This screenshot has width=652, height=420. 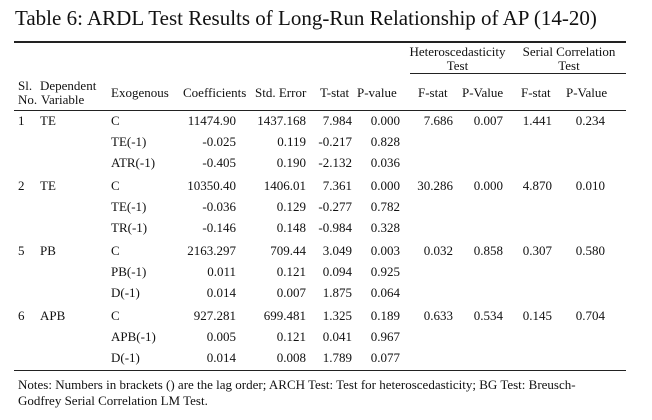 What do you see at coordinates (337, 120) in the screenshot?
I see `cell-t: 7.984` at bounding box center [337, 120].